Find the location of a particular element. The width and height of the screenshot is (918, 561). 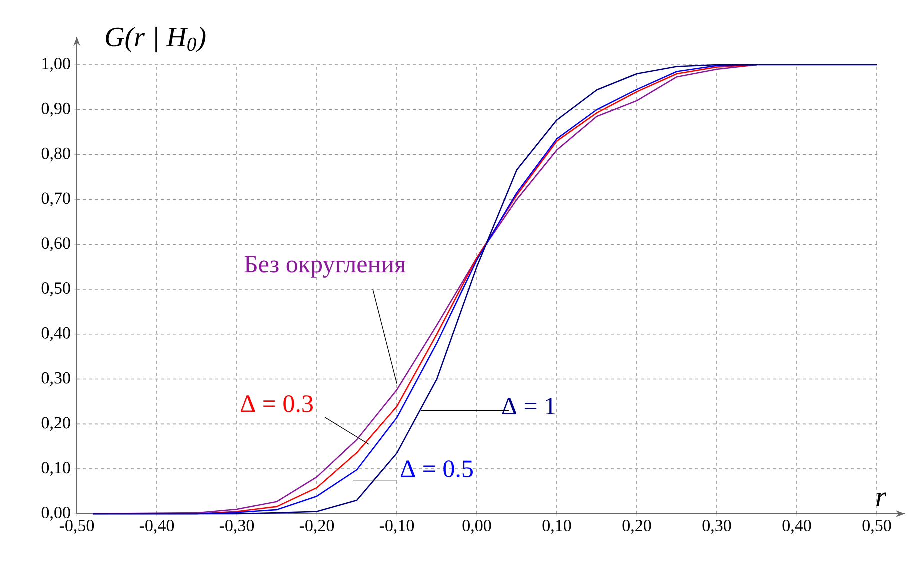

y-tick-label: 0,70 is located at coordinates (56, 199).